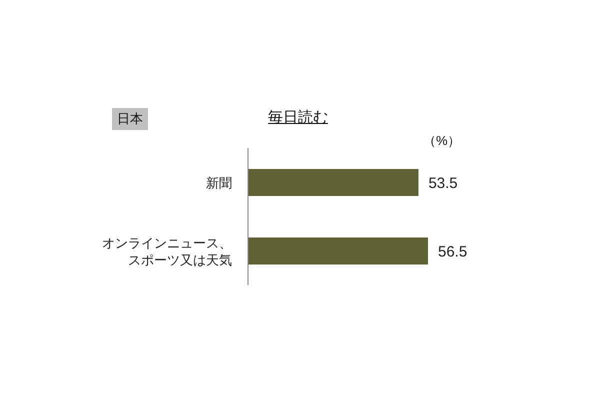 The width and height of the screenshot is (610, 400). I want to click on y-tick-label: オンラインニュース、スポーツ又は天気, so click(167, 250).